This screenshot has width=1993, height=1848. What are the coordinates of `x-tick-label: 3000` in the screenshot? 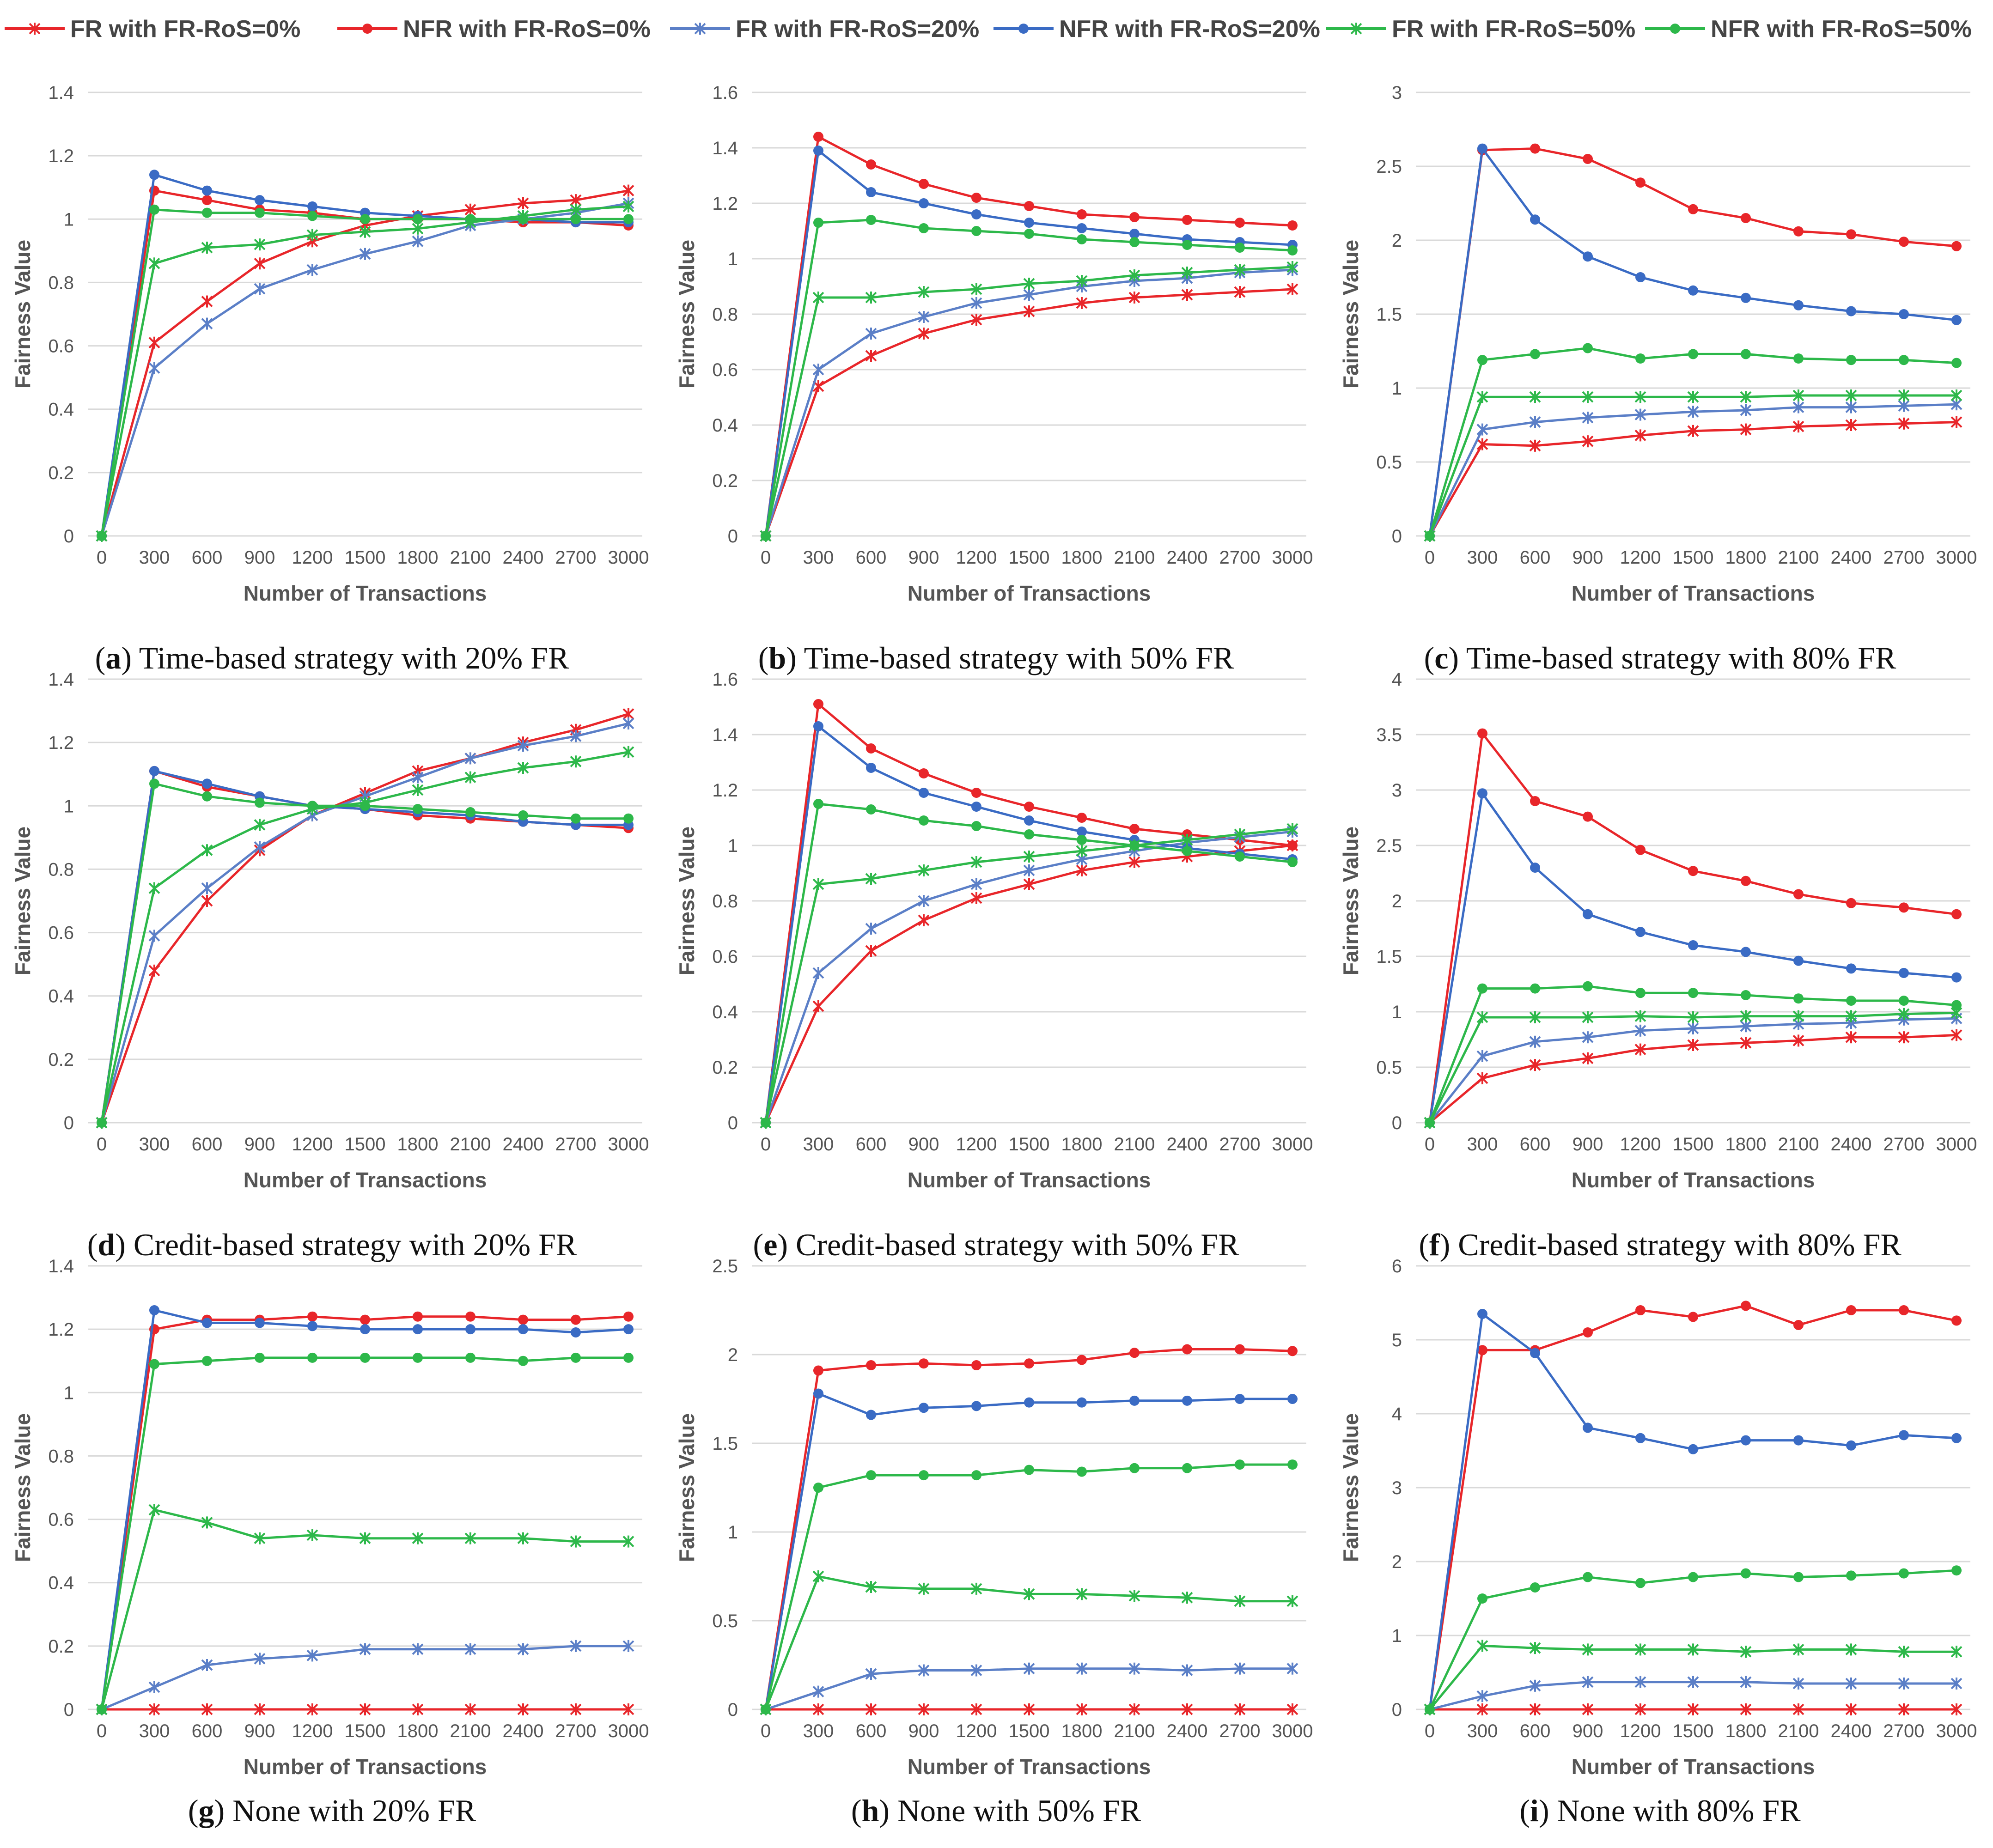 It's located at (1956, 557).